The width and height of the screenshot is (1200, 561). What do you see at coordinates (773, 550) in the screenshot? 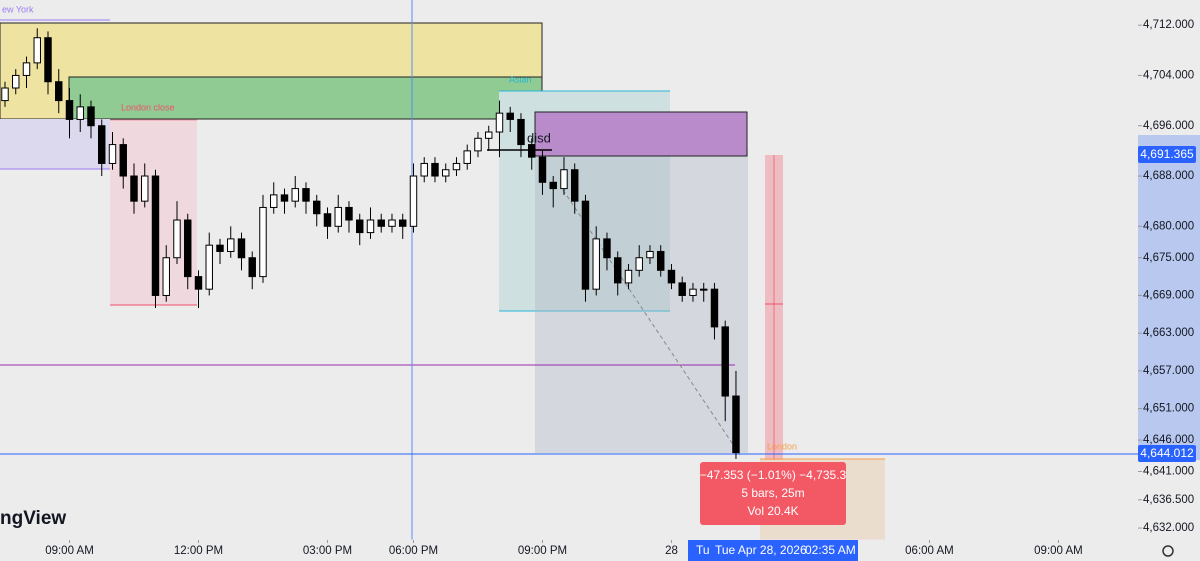
I see `crosshair-time-badge` at bounding box center [773, 550].